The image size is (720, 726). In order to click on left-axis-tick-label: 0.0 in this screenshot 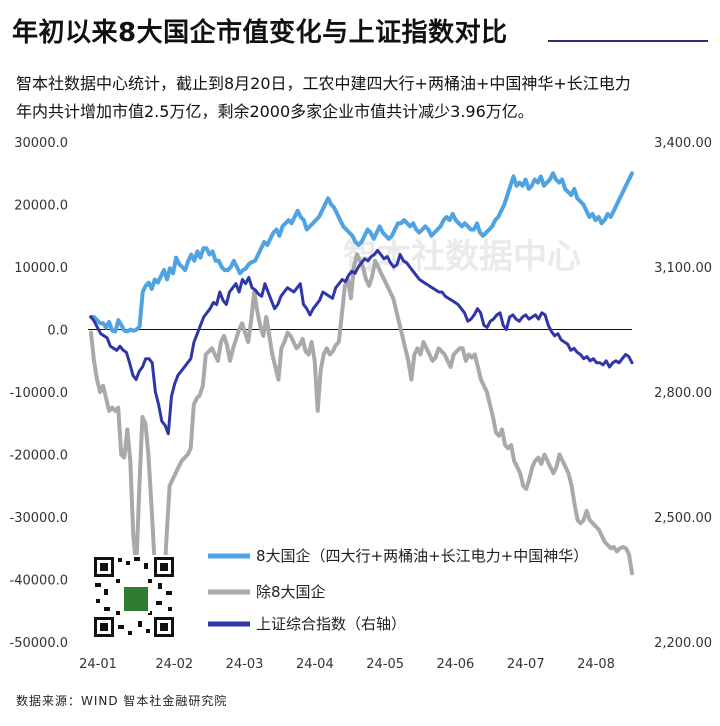, I will do `click(57, 331)`.